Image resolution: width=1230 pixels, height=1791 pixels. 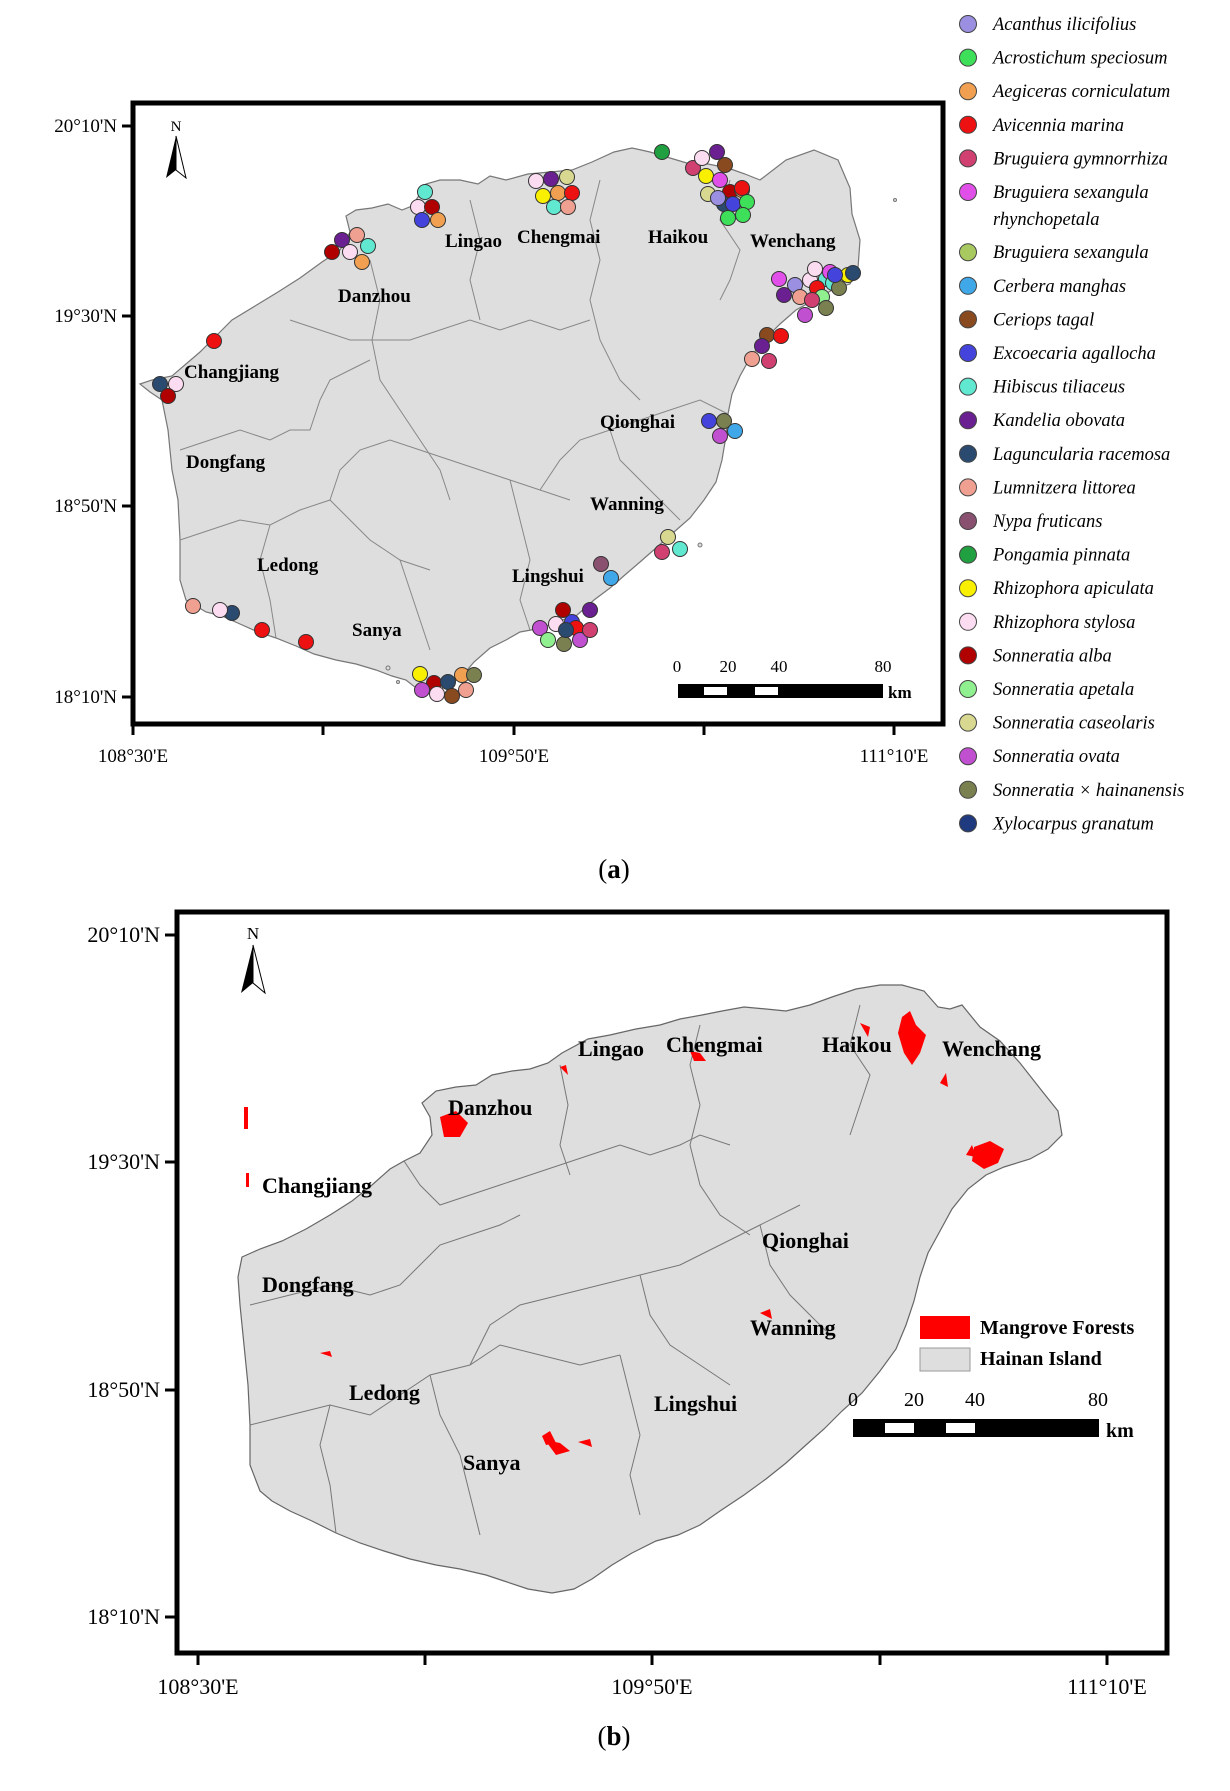 What do you see at coordinates (1073, 589) in the screenshot?
I see `legend-label: Rhizophora apiculata` at bounding box center [1073, 589].